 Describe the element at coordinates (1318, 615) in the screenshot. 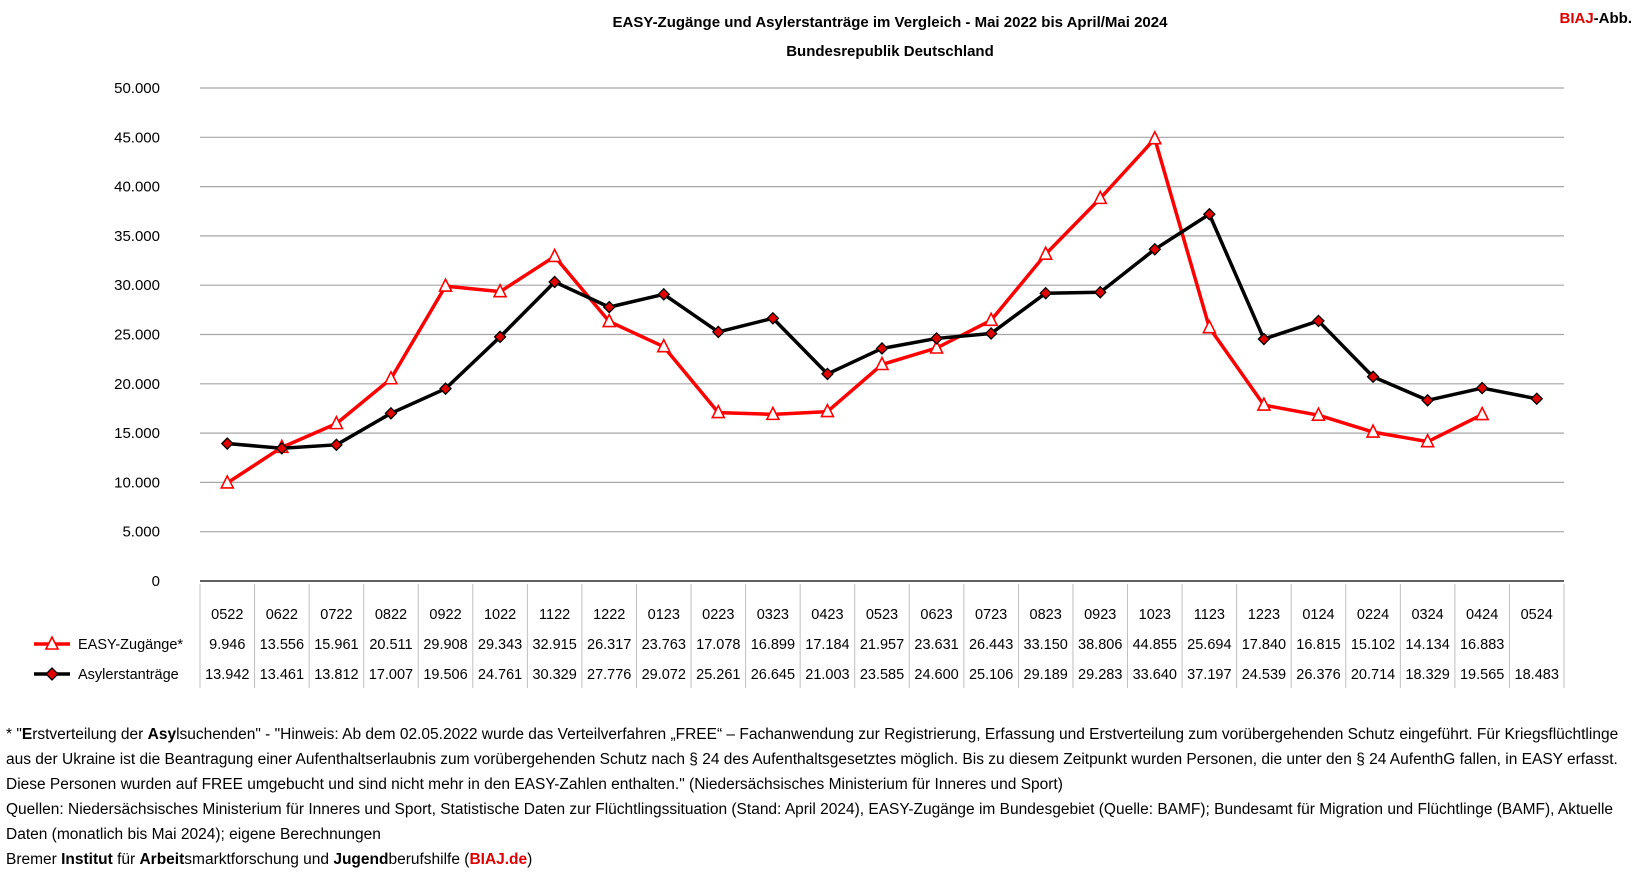

I see `category-label: 0124` at that location.